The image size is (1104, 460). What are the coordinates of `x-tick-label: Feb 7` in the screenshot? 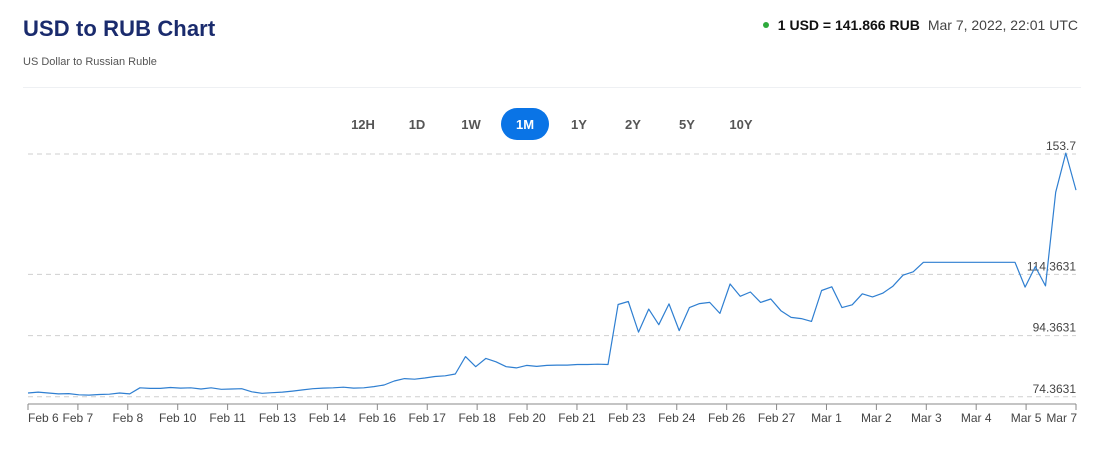 It's located at (78, 418).